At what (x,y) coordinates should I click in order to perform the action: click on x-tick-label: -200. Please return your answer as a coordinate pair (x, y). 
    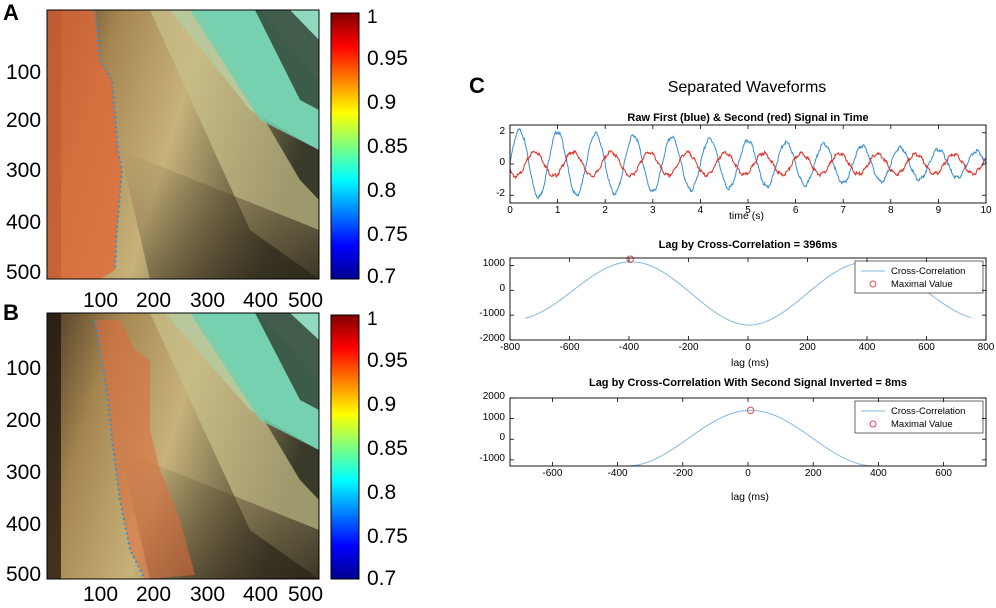
    Looking at the image, I should click on (682, 473).